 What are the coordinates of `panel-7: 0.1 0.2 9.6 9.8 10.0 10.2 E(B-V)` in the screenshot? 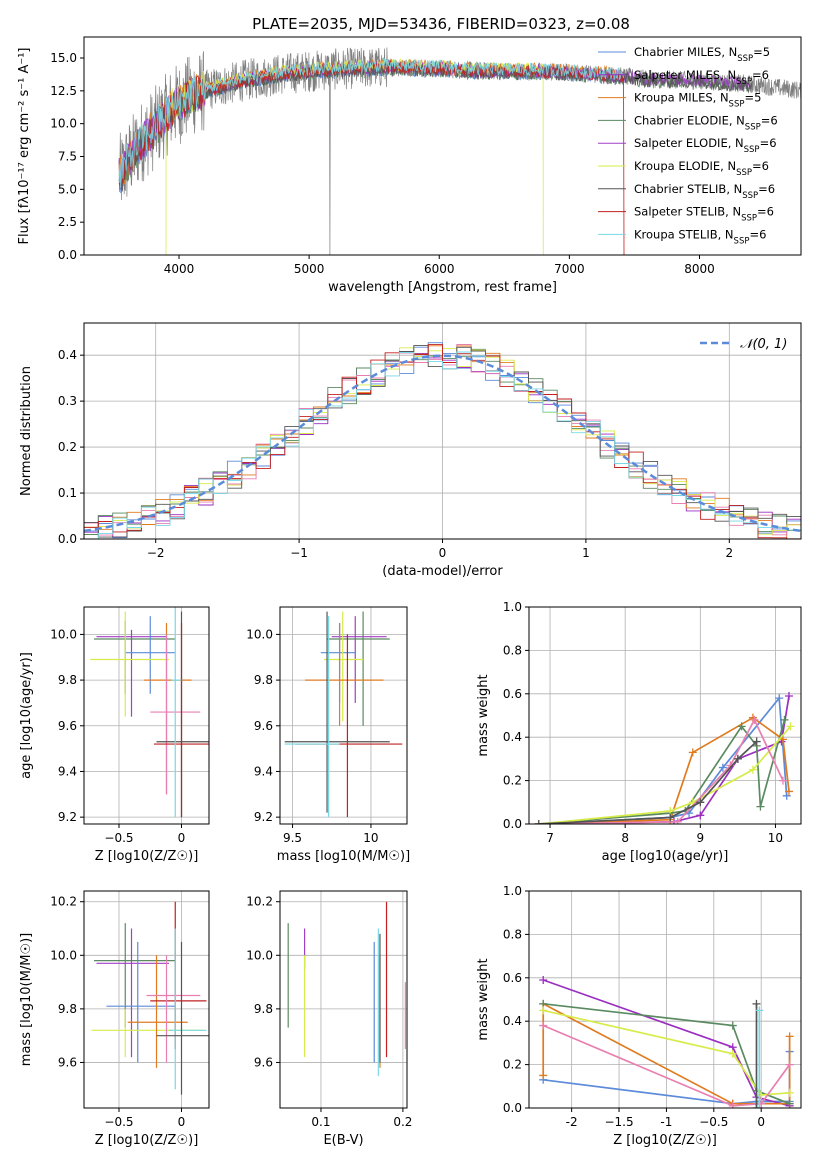 It's located at (329, 1019).